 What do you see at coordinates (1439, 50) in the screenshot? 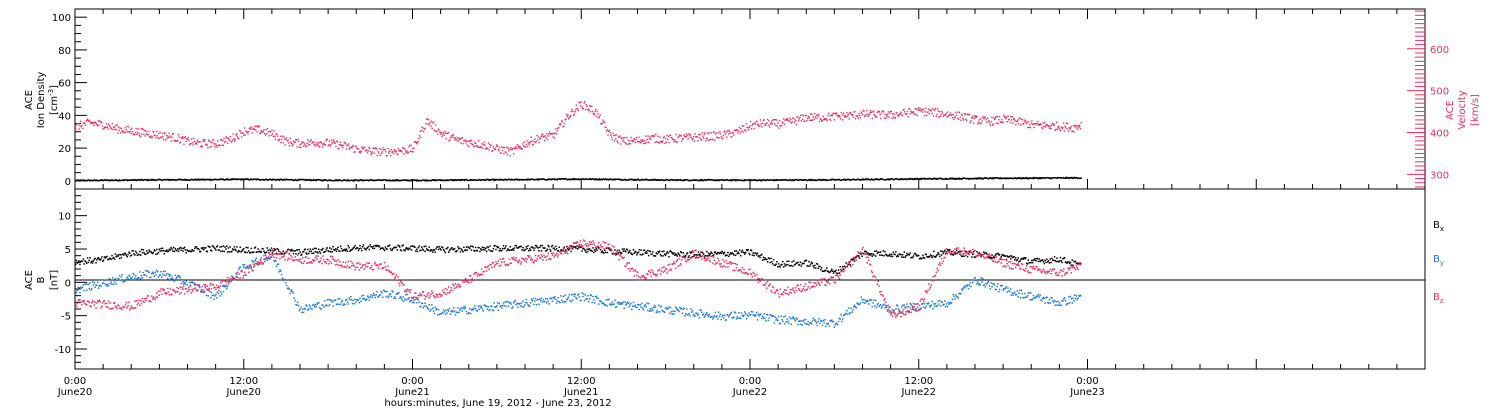
I see `velocity-tick-label: 600` at bounding box center [1439, 50].